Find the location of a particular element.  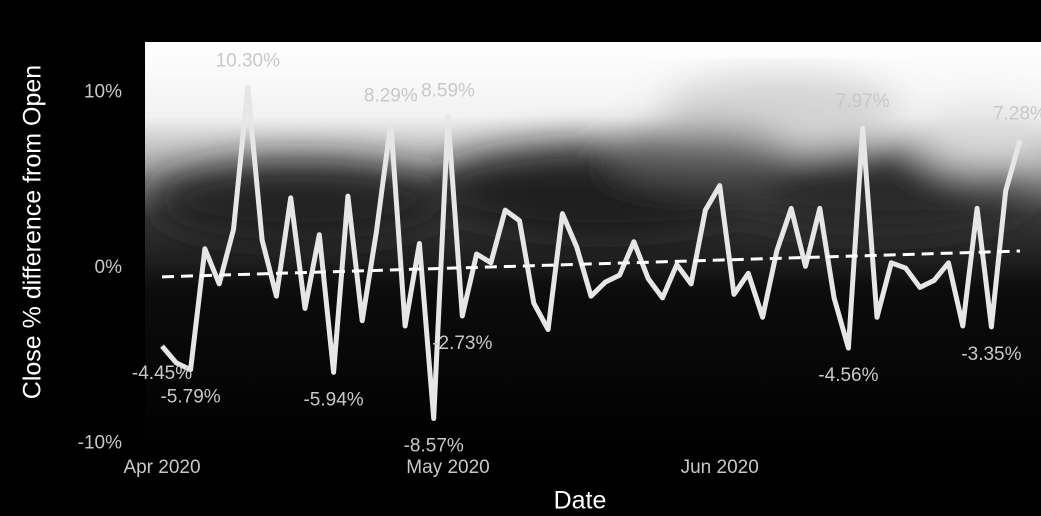

data-label: -5.94% is located at coordinates (333, 399).